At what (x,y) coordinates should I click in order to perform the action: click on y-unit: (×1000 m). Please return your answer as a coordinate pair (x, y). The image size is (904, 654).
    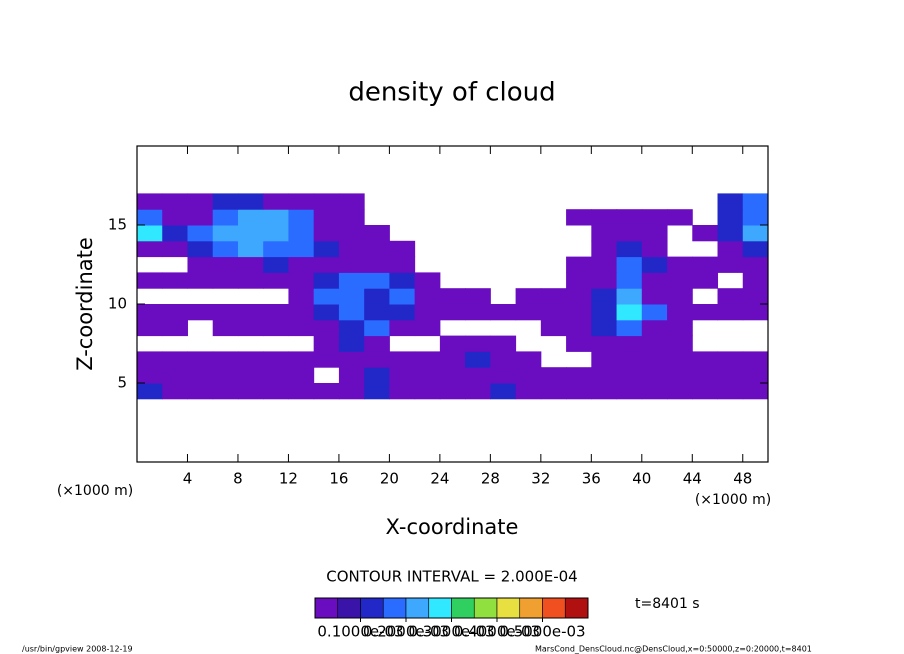
    Looking at the image, I should click on (95, 491).